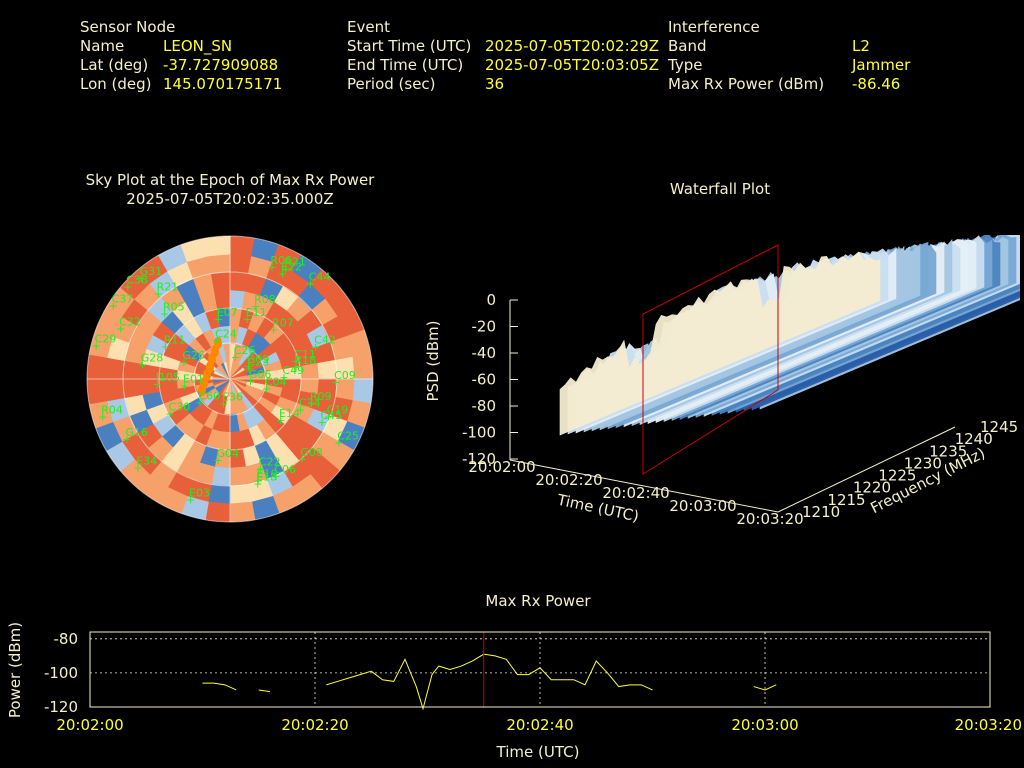 The width and height of the screenshot is (1024, 768). Describe the element at coordinates (289, 413) in the screenshot. I see `satellite-label: E14` at that location.